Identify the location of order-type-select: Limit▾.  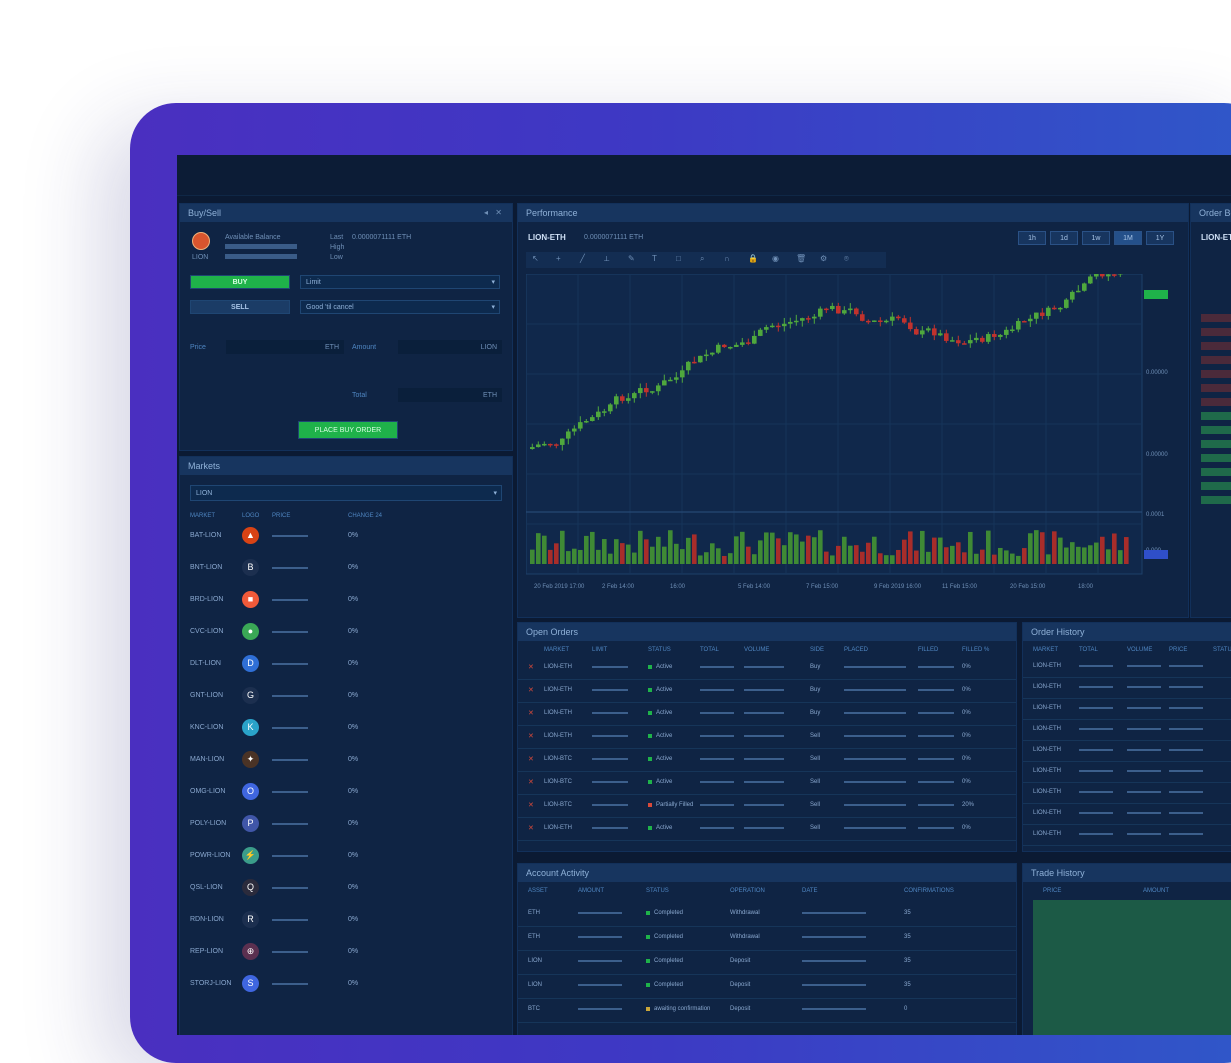
(400, 282).